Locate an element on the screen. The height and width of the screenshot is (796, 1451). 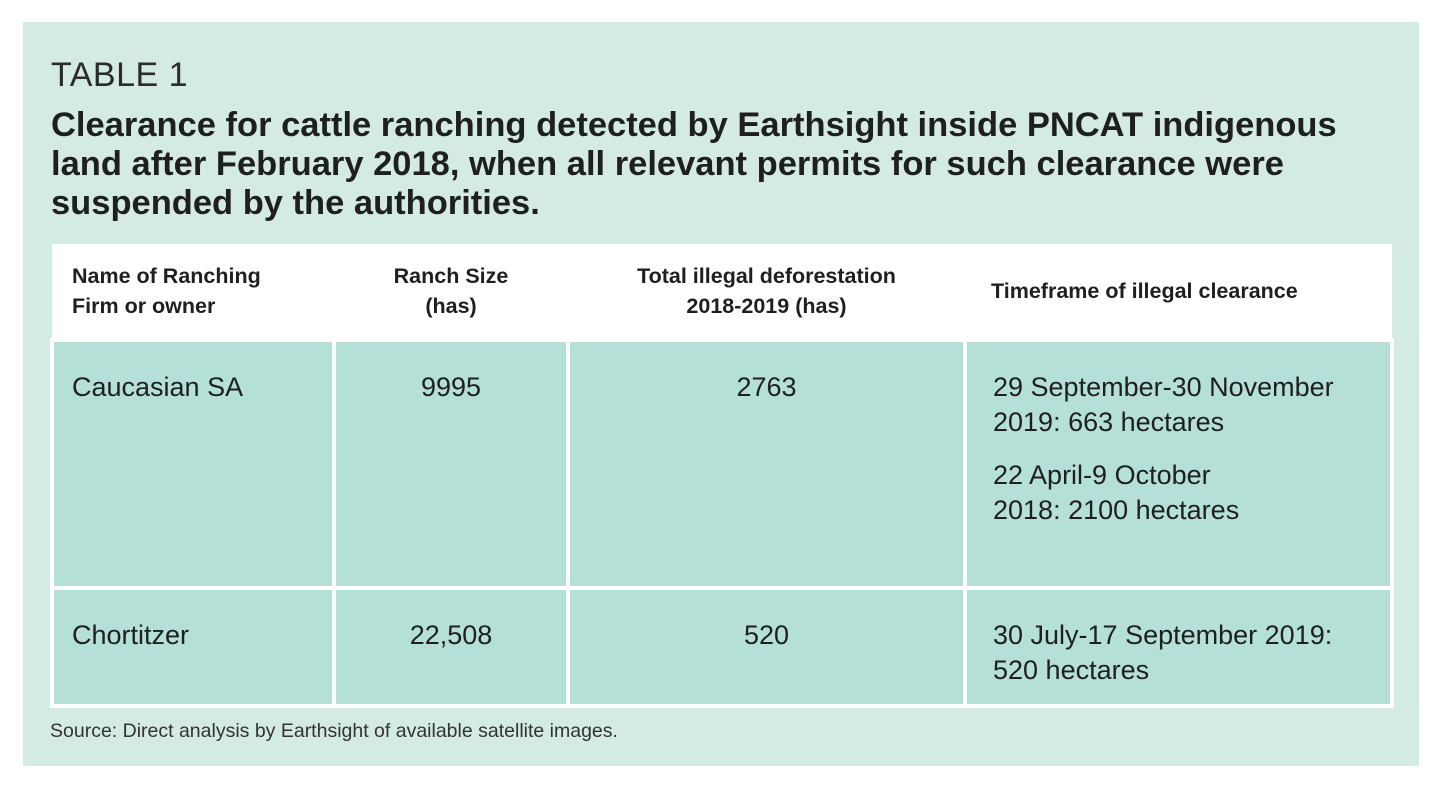
cell-ranch-size: 9995 is located at coordinates (451, 464).